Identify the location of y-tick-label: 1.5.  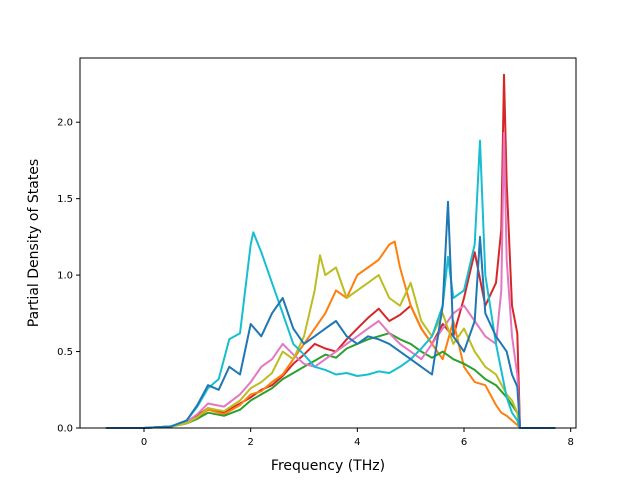
(65, 199).